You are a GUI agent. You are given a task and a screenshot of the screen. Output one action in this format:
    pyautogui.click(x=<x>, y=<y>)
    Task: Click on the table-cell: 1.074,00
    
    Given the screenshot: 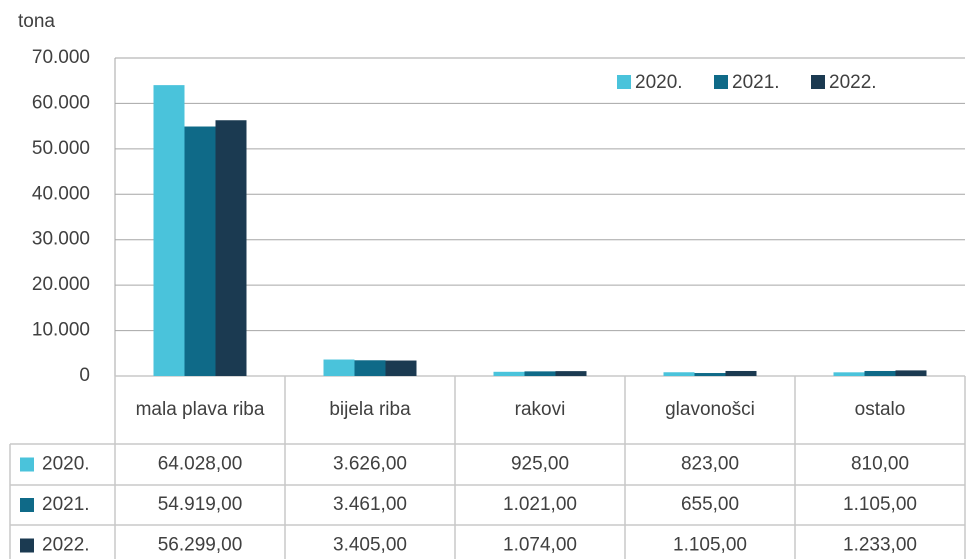 What is the action you would take?
    pyautogui.click(x=540, y=545)
    